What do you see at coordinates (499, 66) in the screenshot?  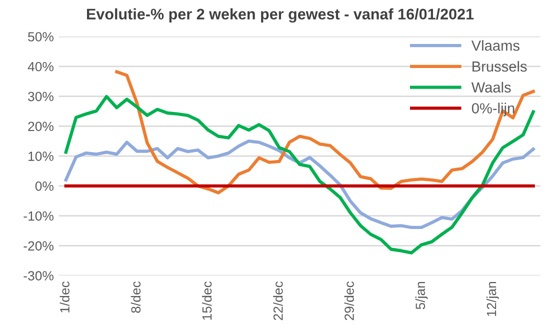 I see `legend-label: Brussels` at bounding box center [499, 66].